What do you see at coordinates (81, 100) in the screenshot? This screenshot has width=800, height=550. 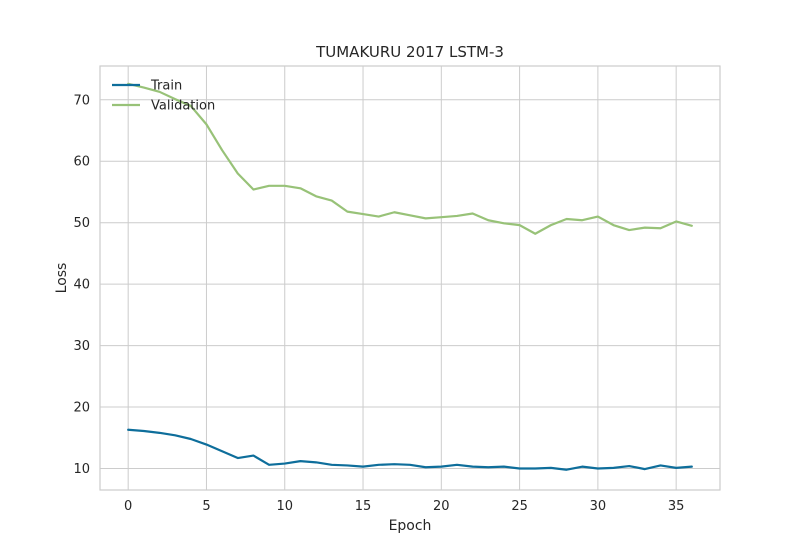 I see `y-tick-label: 70` at bounding box center [81, 100].